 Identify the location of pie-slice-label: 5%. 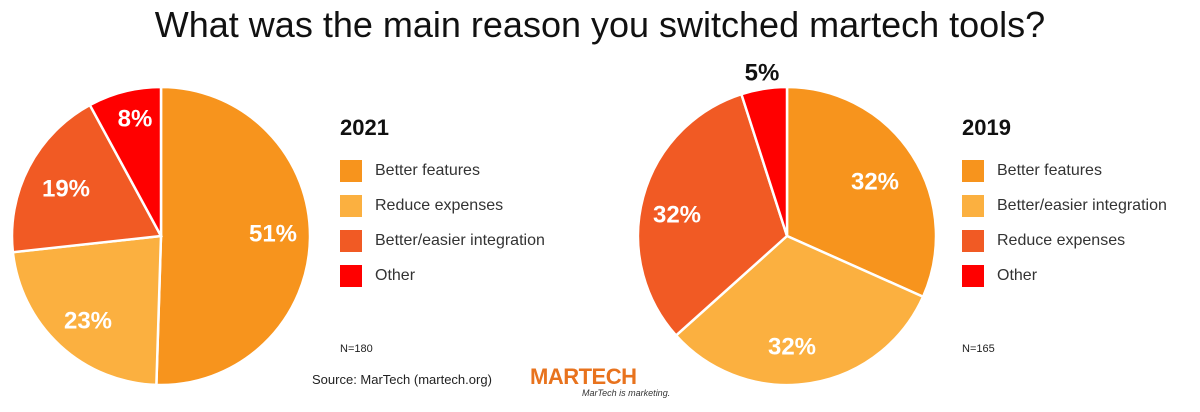
(762, 73).